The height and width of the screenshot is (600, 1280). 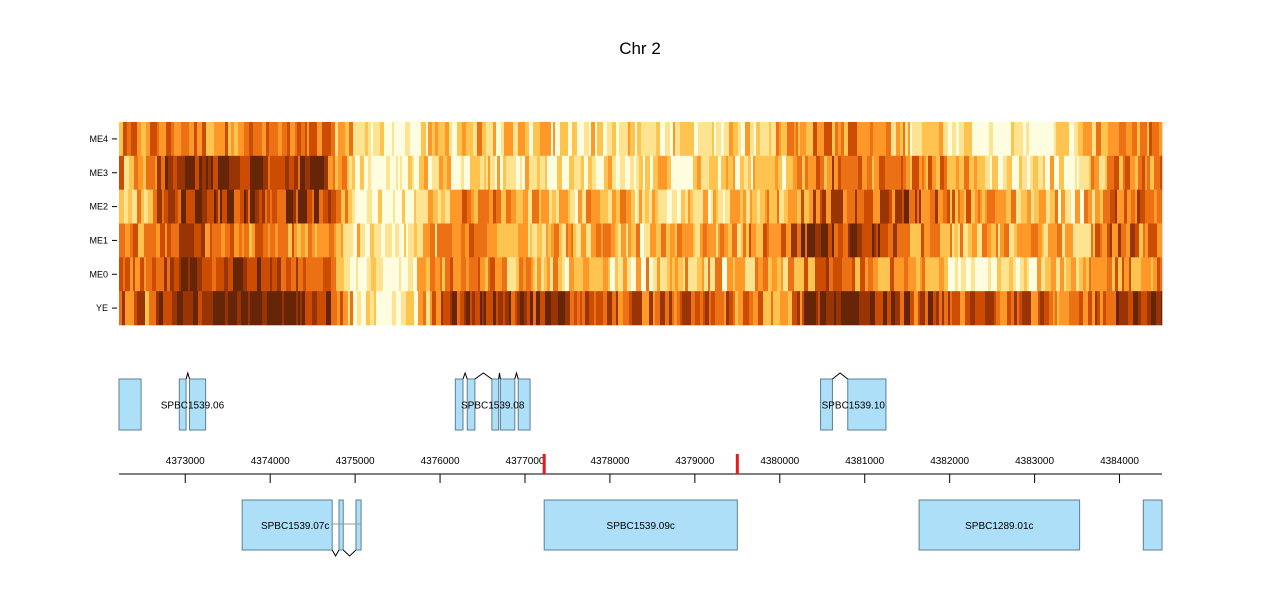 I want to click on x-tick-label: 4376000, so click(x=440, y=461).